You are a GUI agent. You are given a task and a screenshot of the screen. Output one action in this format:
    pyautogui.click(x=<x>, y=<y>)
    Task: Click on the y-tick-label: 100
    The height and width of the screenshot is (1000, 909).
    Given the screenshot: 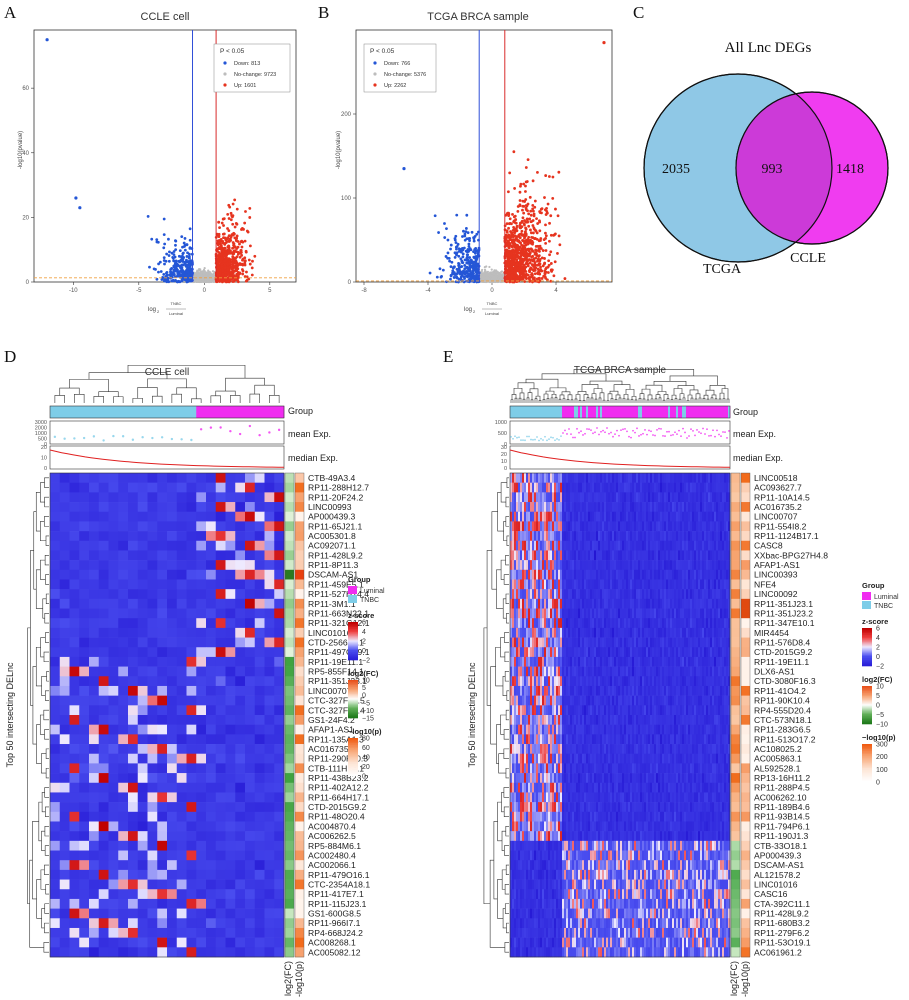 What is the action you would take?
    pyautogui.click(x=346, y=199)
    